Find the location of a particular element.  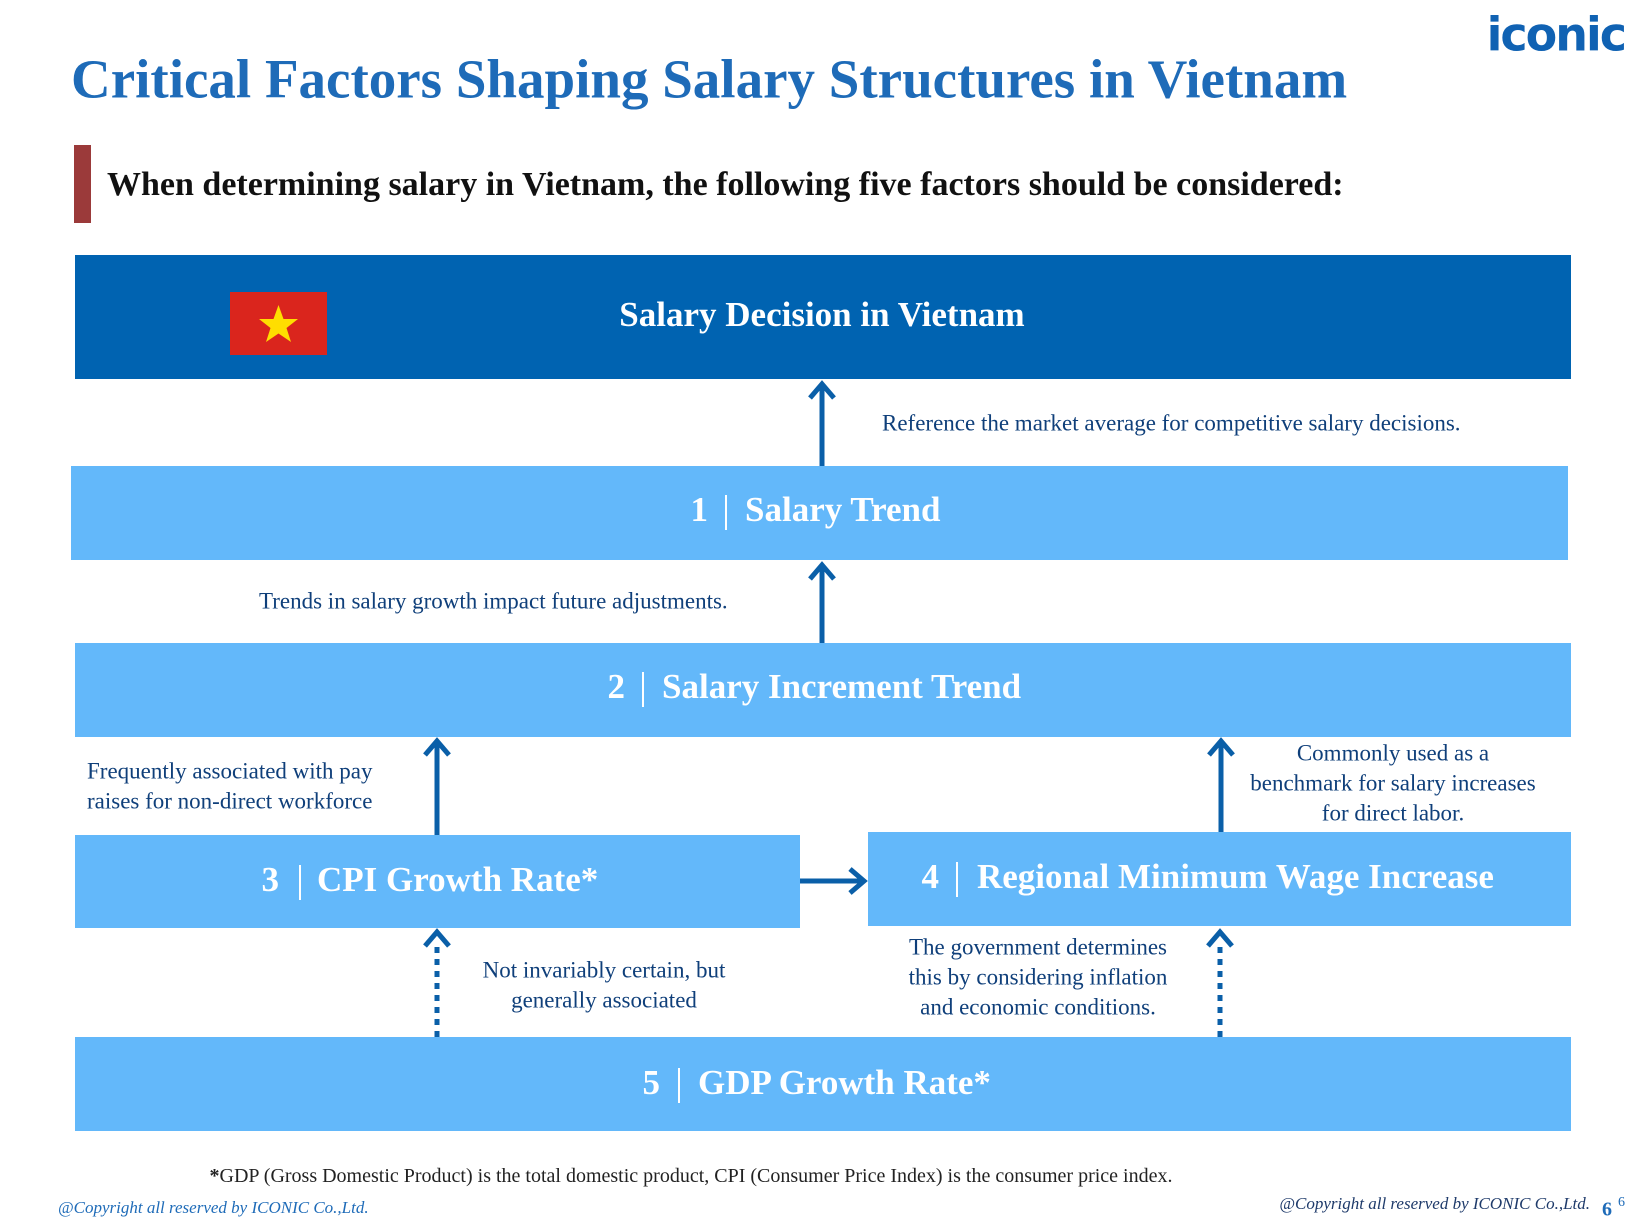

factor-5: 5 GDP Growth Rate* is located at coordinates (817, 1083).